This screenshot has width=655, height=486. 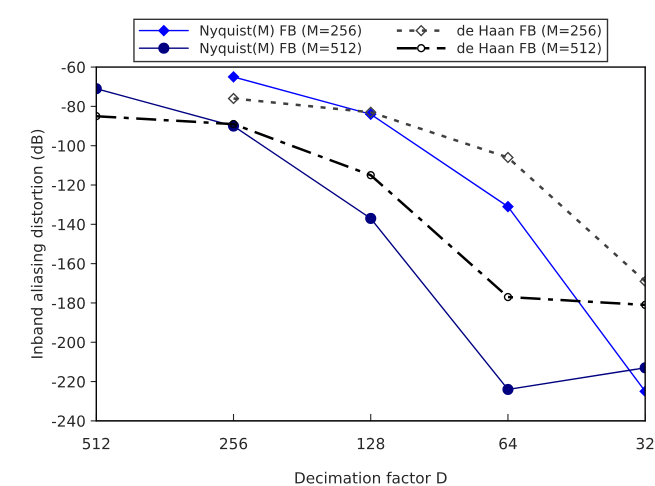 I want to click on x-axis-title: Decimation factor D, so click(x=371, y=478).